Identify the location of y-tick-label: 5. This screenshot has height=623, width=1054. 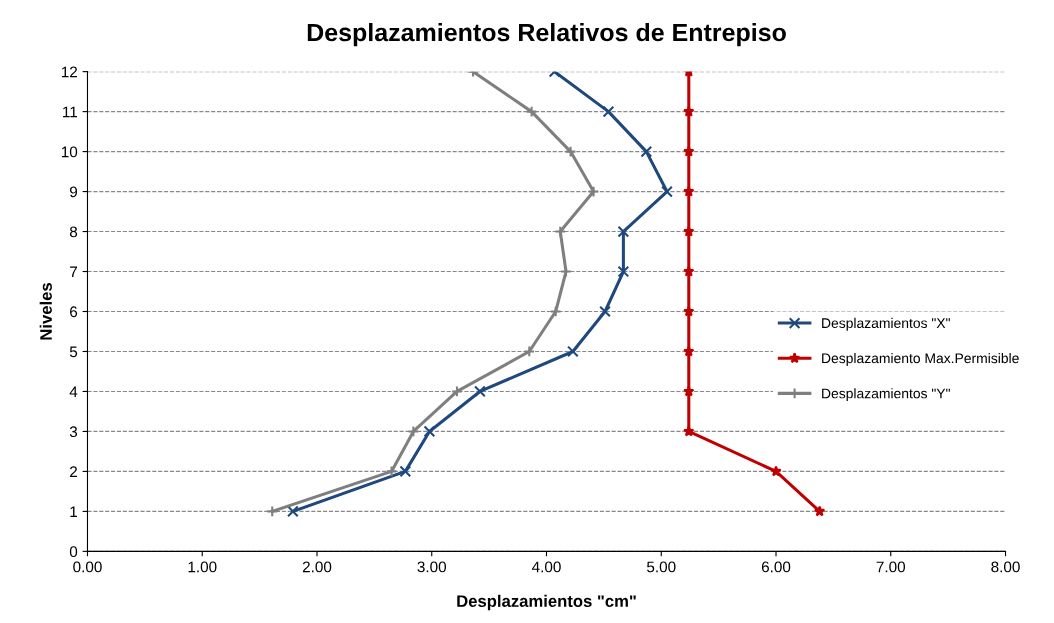
(73, 352).